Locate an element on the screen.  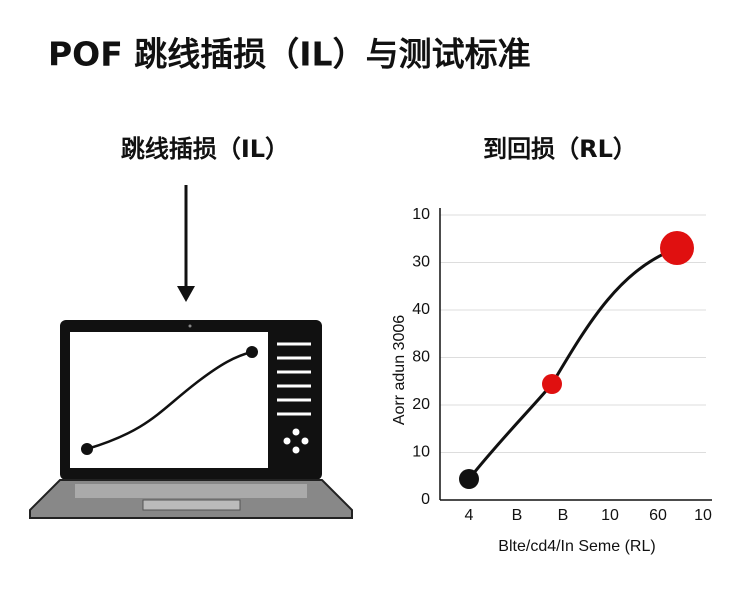
x-tick-label: 60 is located at coordinates (658, 515).